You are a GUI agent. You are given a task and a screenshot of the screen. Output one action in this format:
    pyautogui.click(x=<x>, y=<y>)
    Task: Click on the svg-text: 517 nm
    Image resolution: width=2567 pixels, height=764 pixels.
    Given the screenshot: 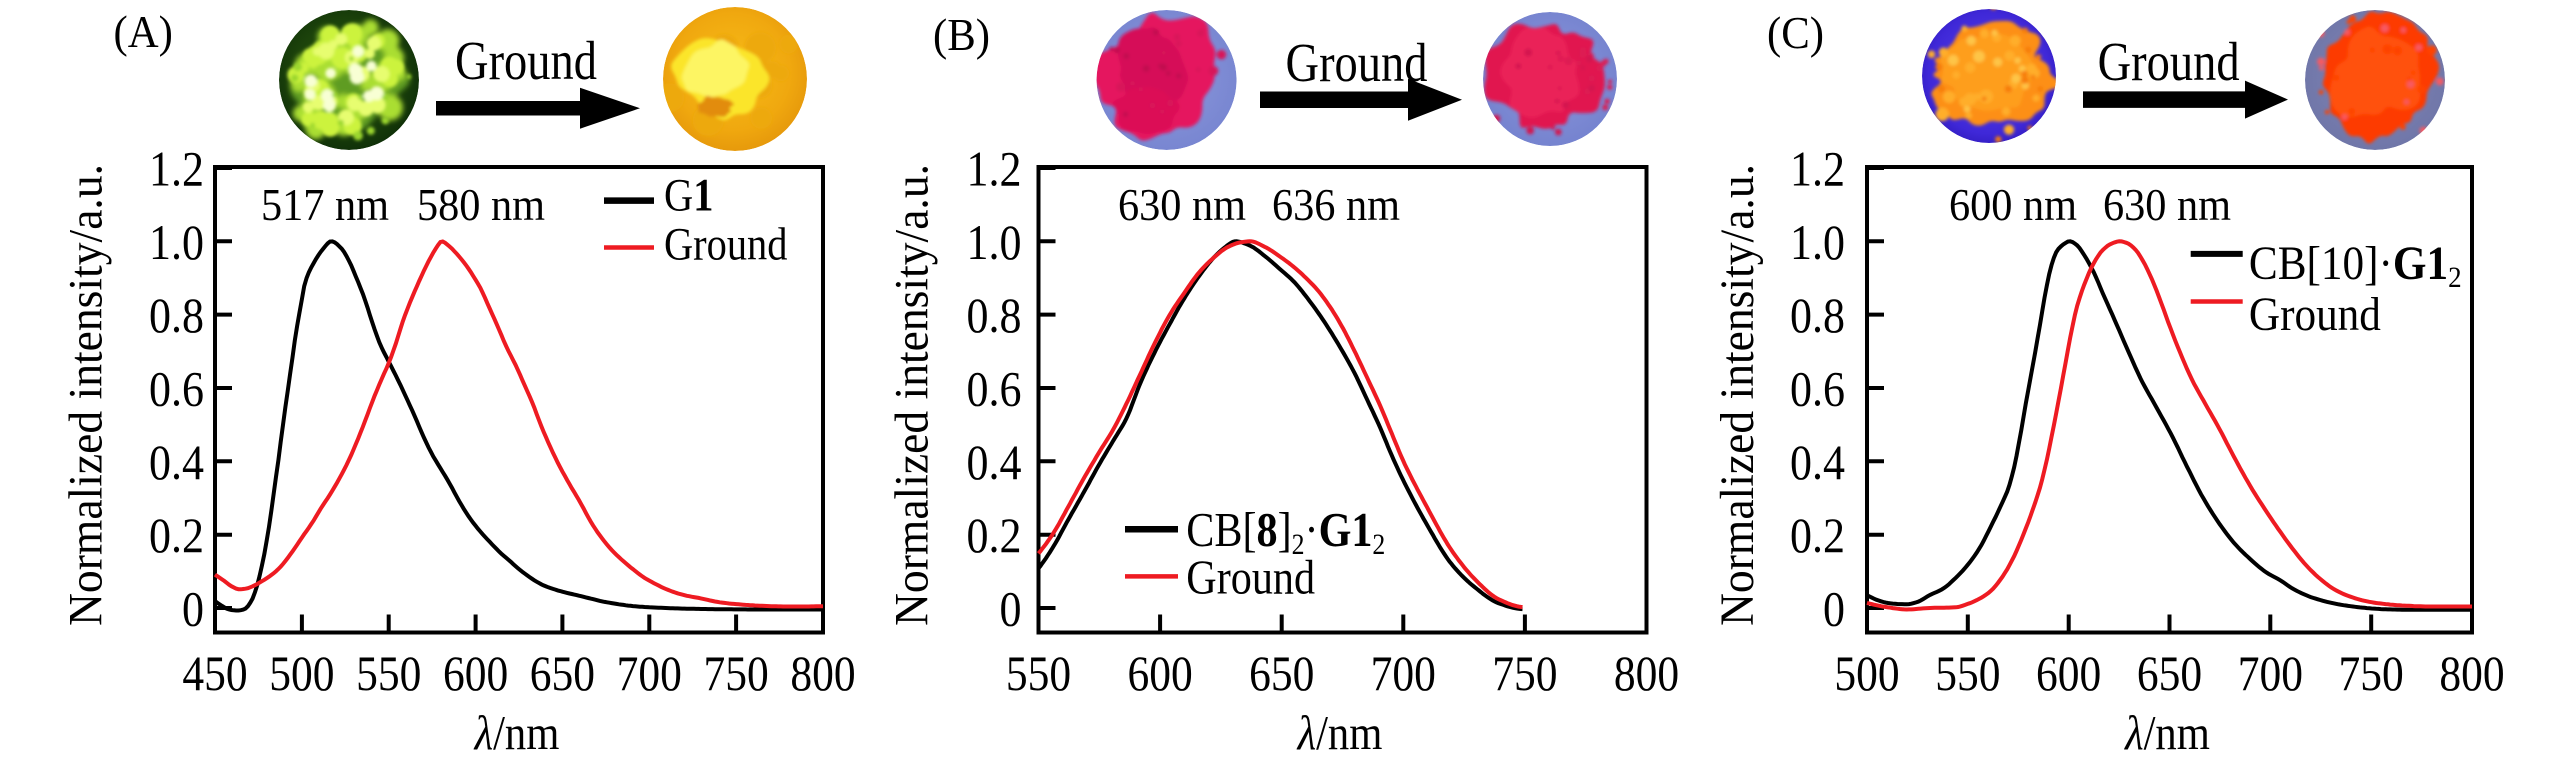 What is the action you would take?
    pyautogui.click(x=325, y=204)
    